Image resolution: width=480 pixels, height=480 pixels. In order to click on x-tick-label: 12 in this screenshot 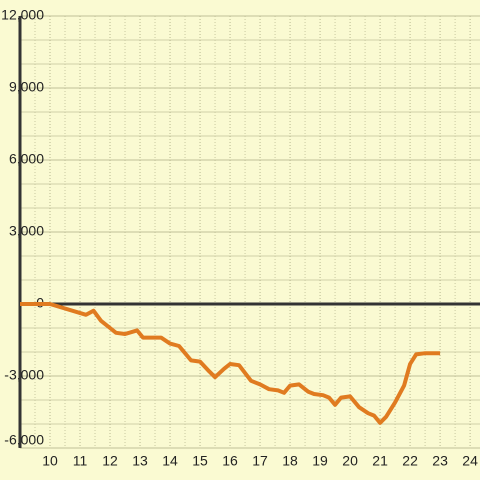, I will do `click(110, 461)`.